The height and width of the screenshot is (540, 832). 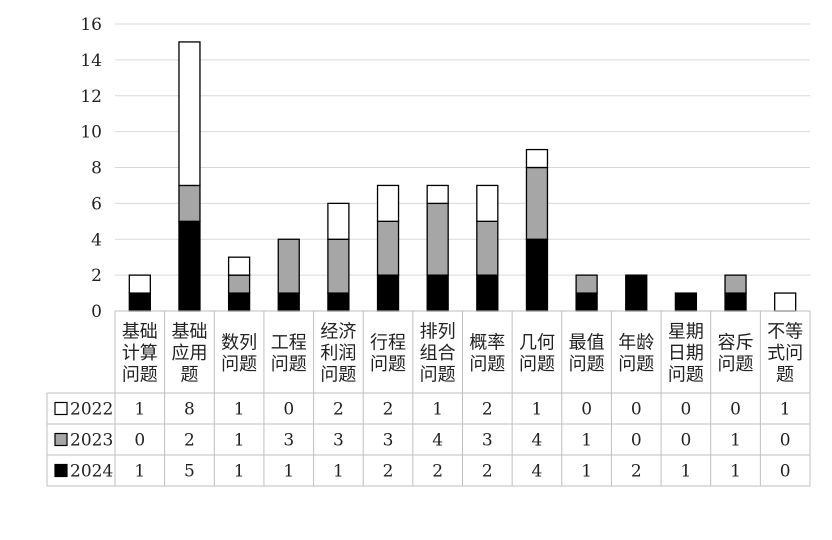 I want to click on category-label: 日期, so click(x=686, y=353).